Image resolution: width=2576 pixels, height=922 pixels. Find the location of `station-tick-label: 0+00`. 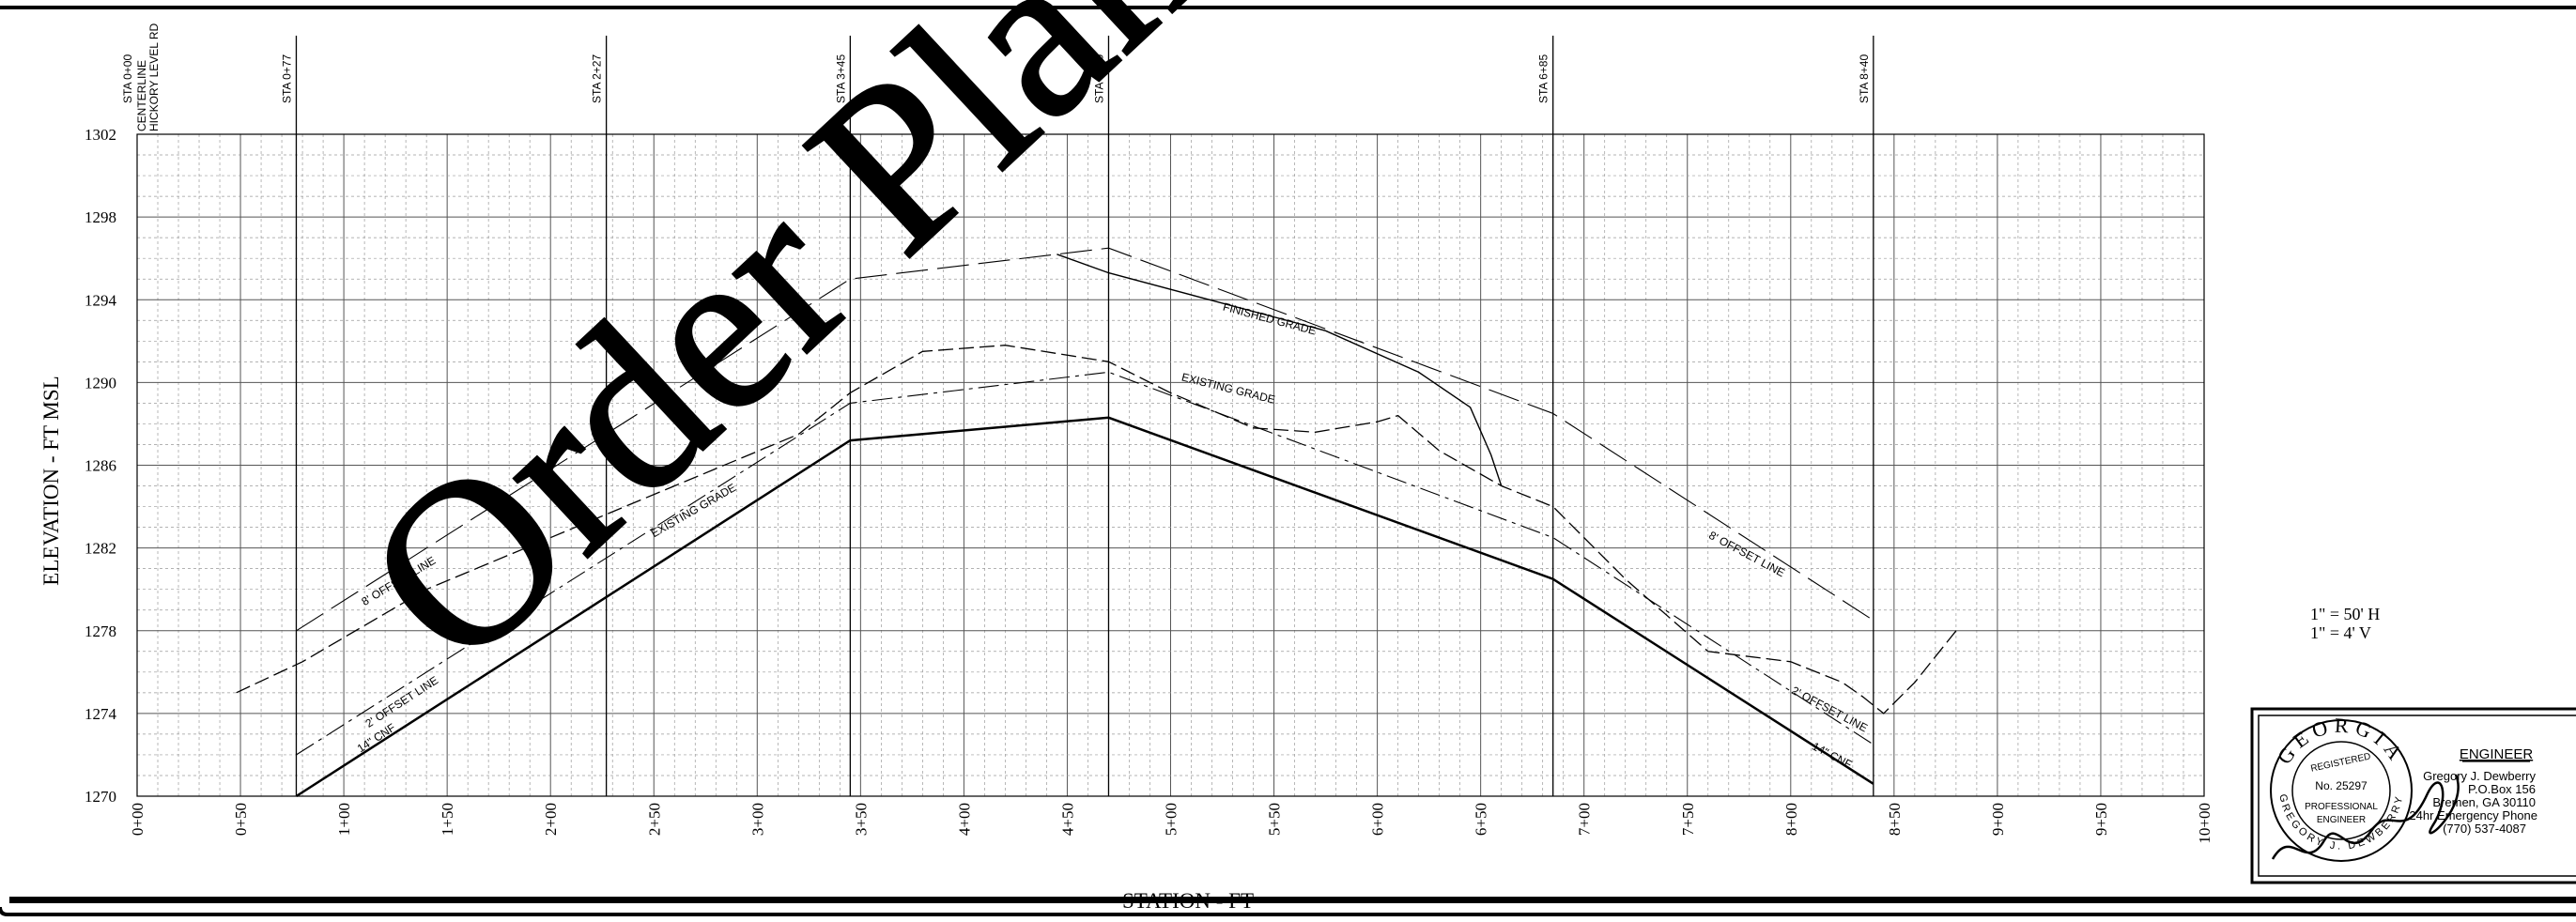

station-tick-label: 0+00 is located at coordinates (138, 819).